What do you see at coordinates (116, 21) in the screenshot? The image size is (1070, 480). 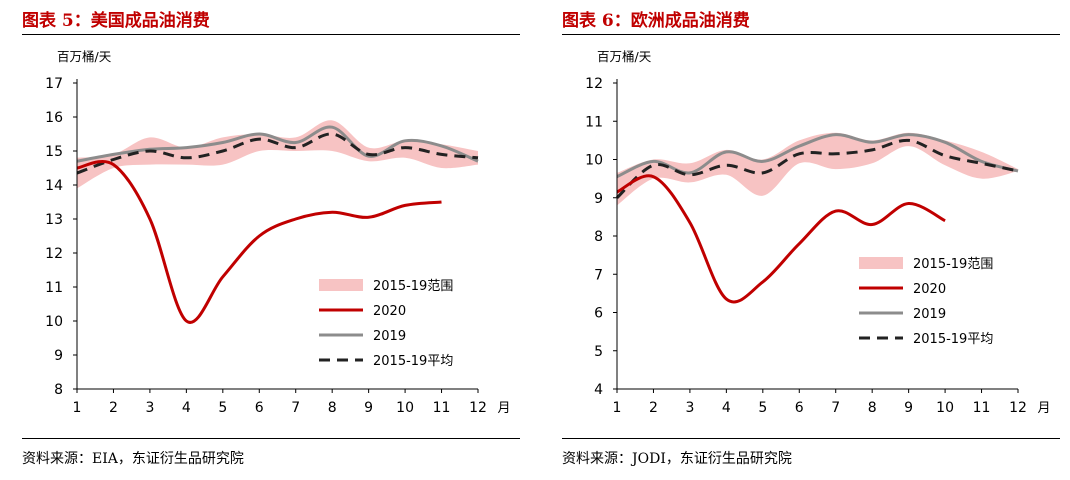 I see `chart-title: 图表 5：美国成品油消费` at bounding box center [116, 21].